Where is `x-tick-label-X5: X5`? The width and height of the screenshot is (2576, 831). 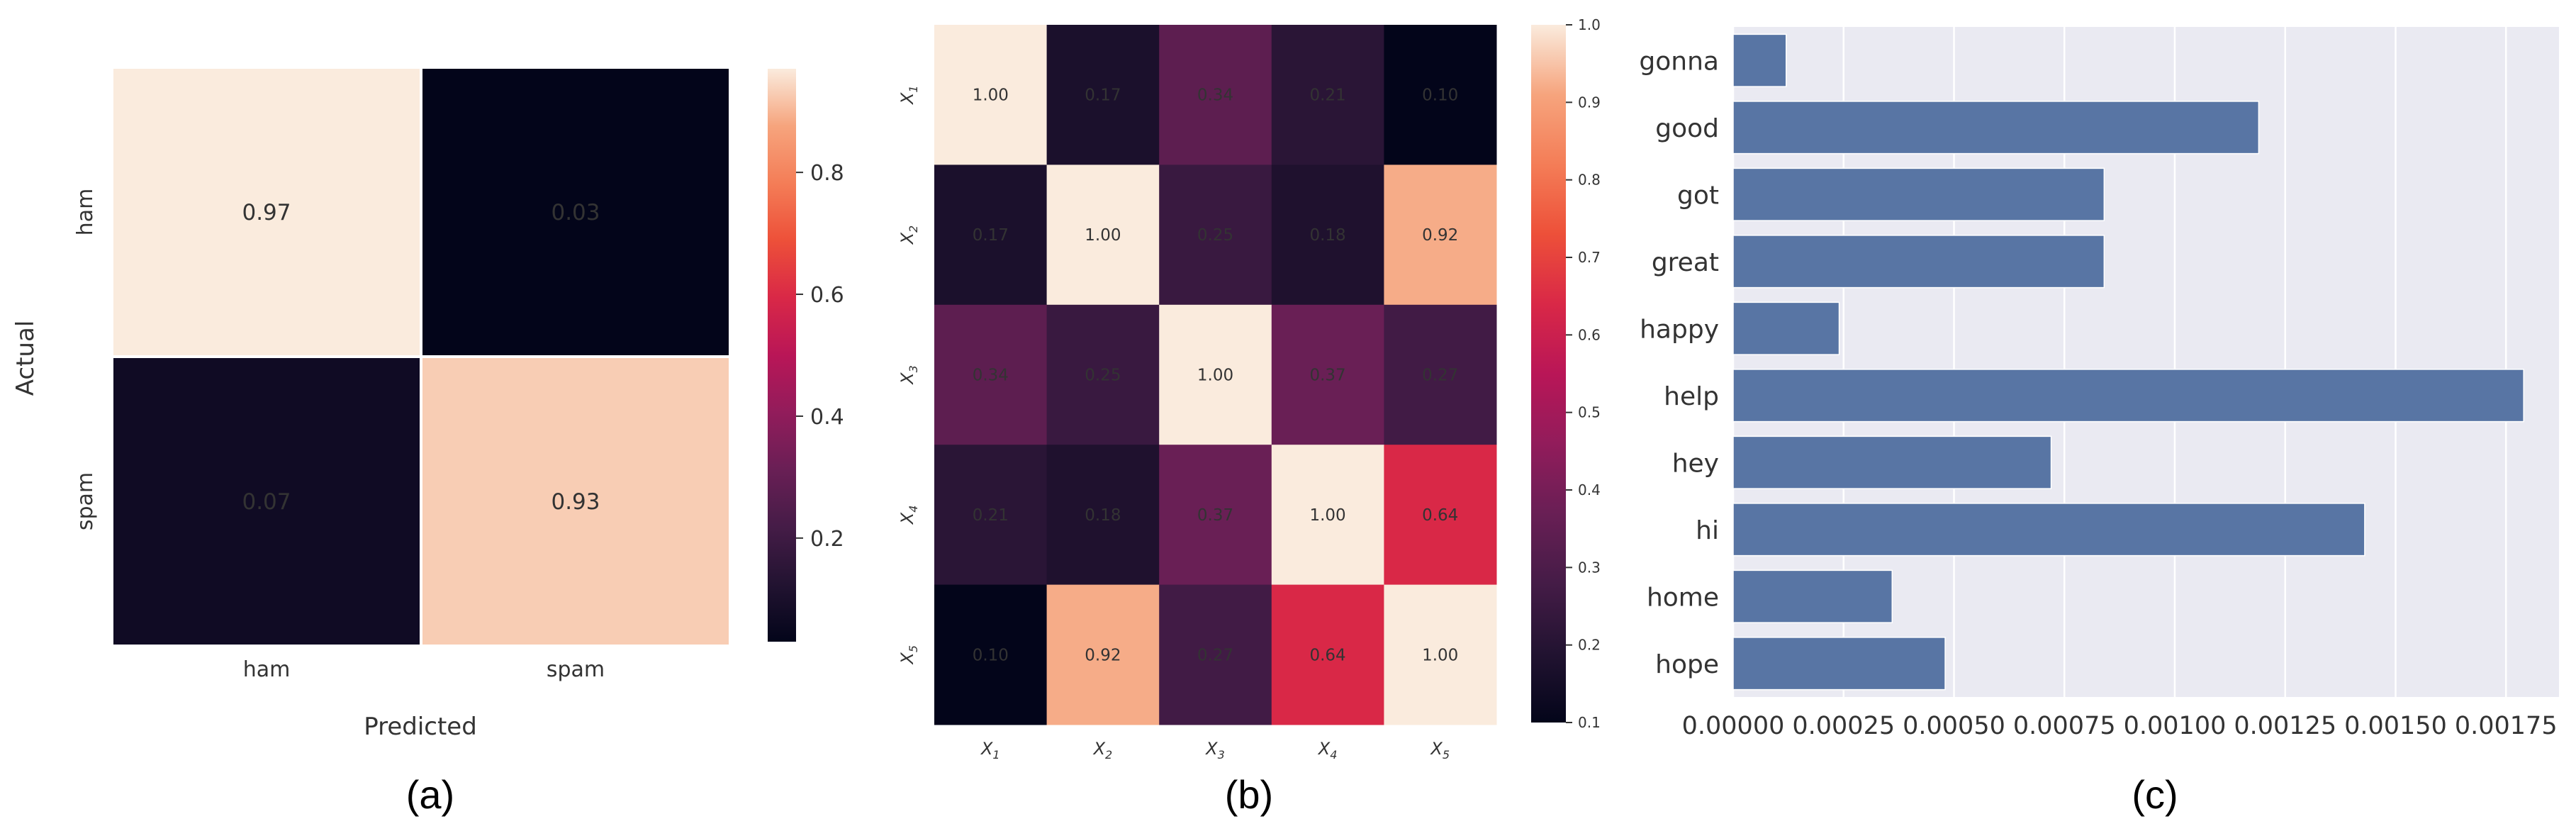
x-tick-label-X5: X5 is located at coordinates (1440, 750).